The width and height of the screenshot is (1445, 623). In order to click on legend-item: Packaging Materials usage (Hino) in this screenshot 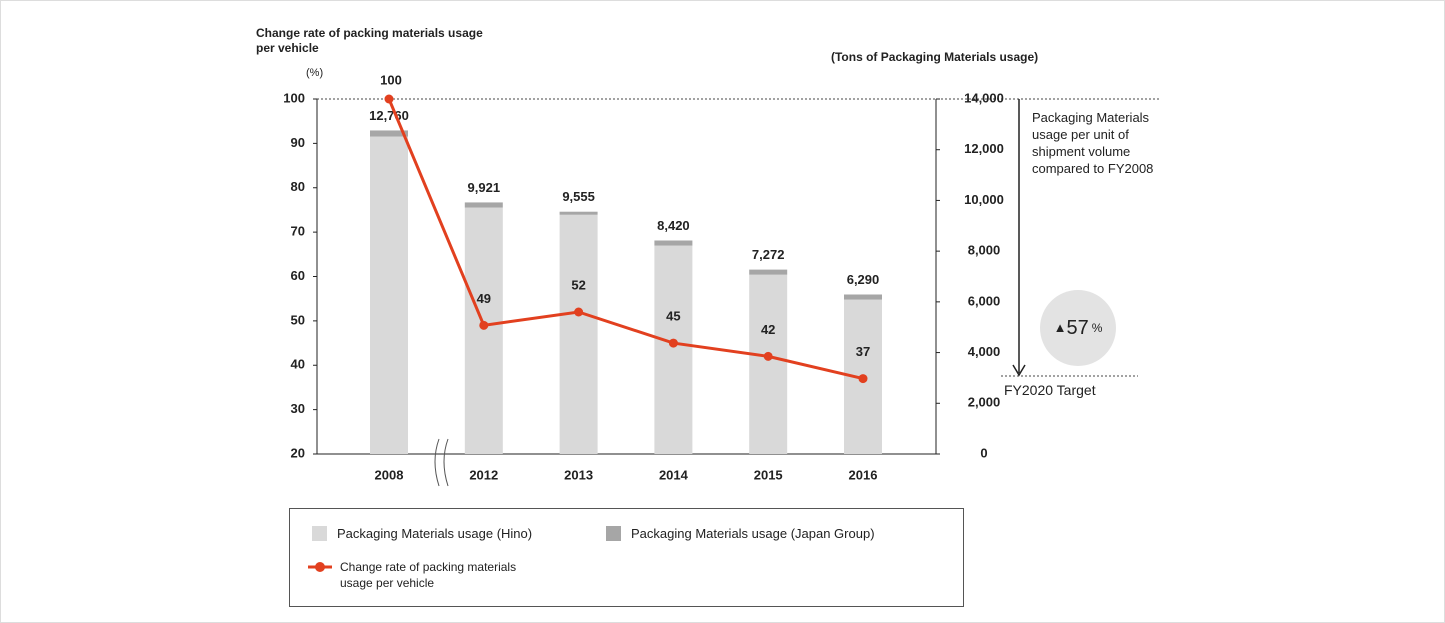, I will do `click(422, 533)`.